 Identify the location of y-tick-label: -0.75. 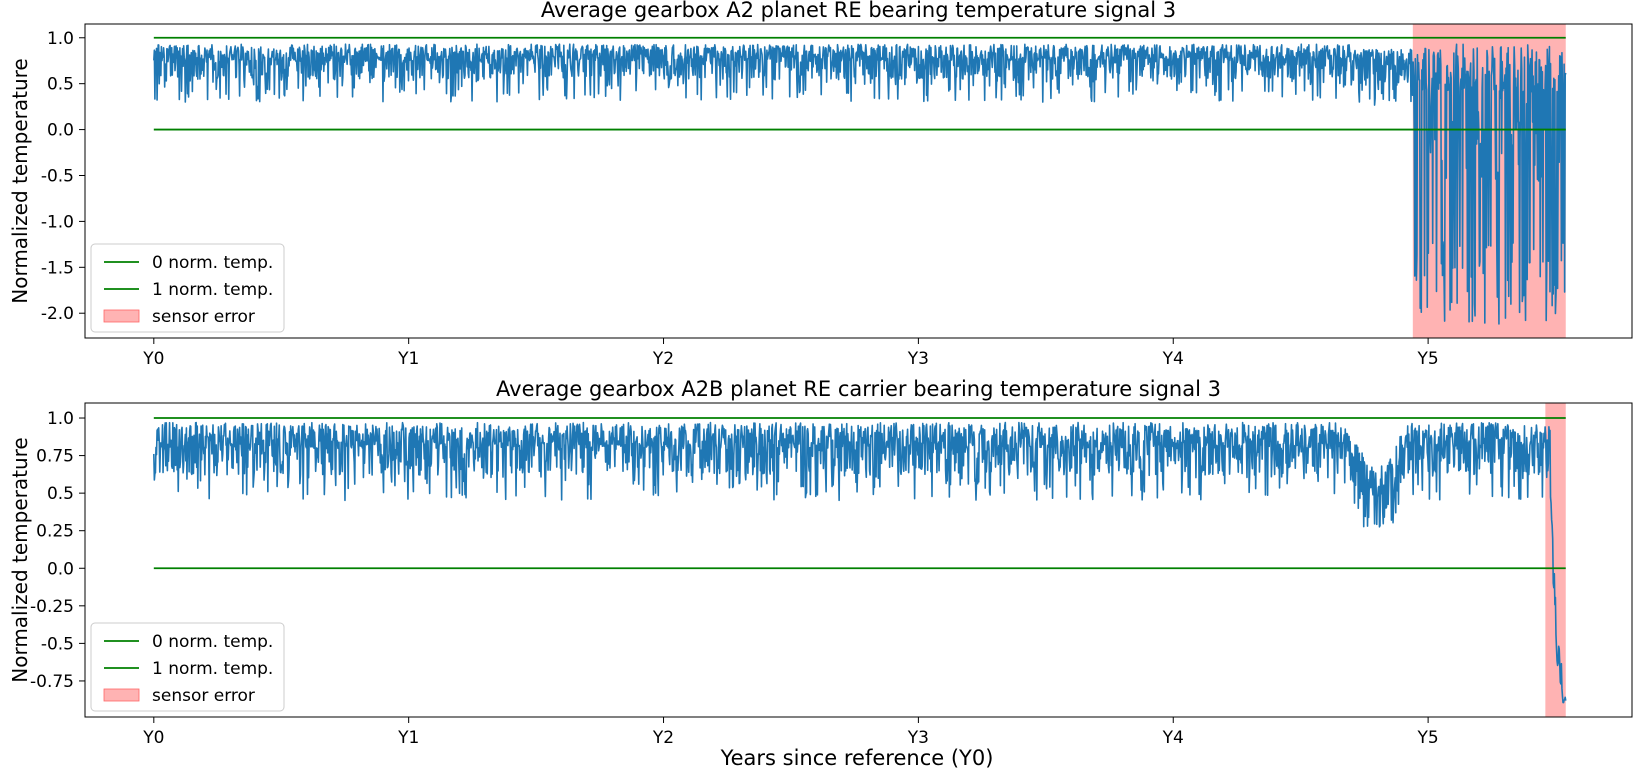
(52, 682).